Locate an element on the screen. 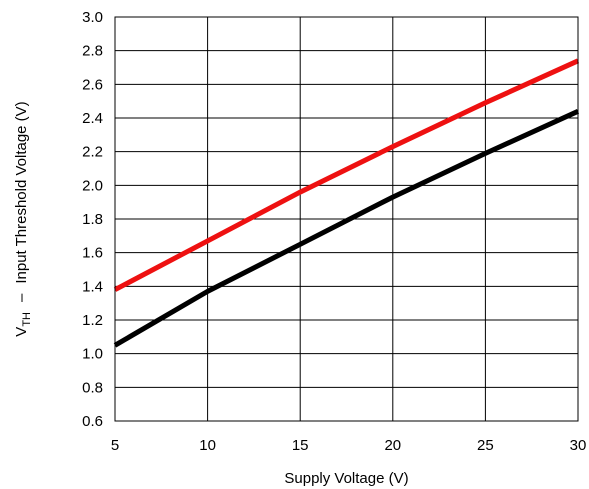 This screenshot has width=589, height=489. x-tick-label: 25 is located at coordinates (485, 445).